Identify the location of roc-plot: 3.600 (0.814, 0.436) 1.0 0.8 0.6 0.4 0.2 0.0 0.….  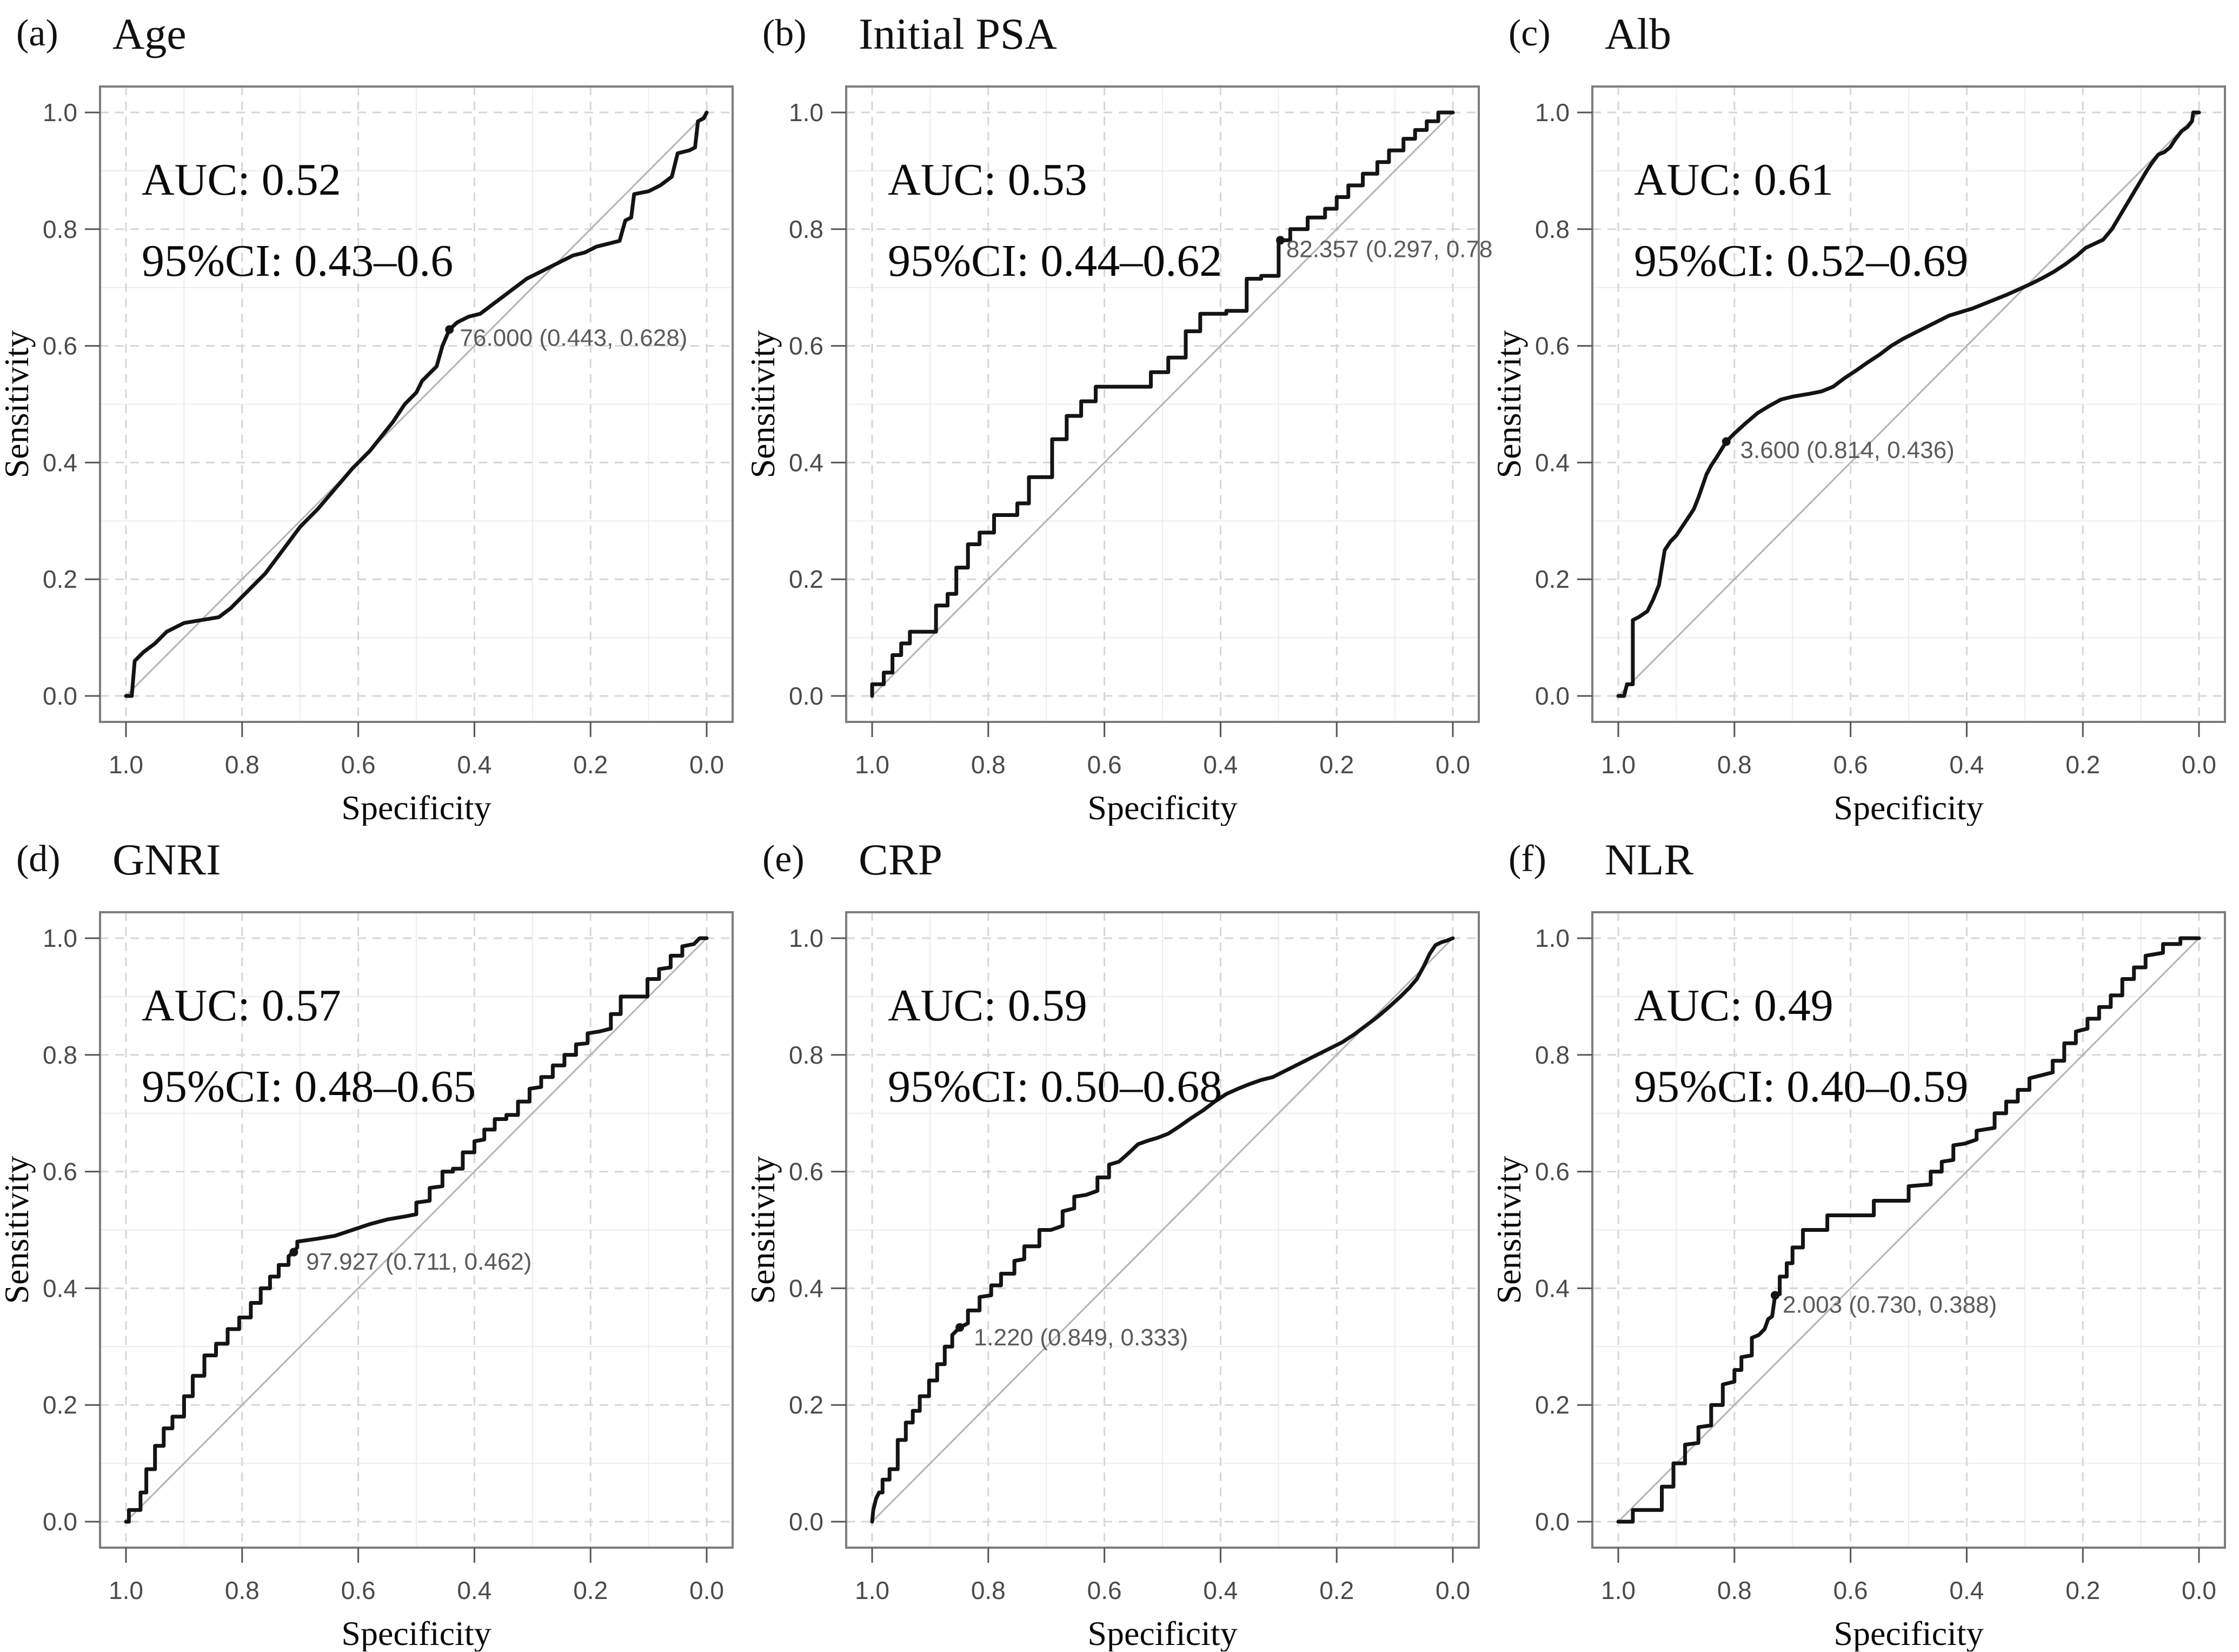
(1859, 455).